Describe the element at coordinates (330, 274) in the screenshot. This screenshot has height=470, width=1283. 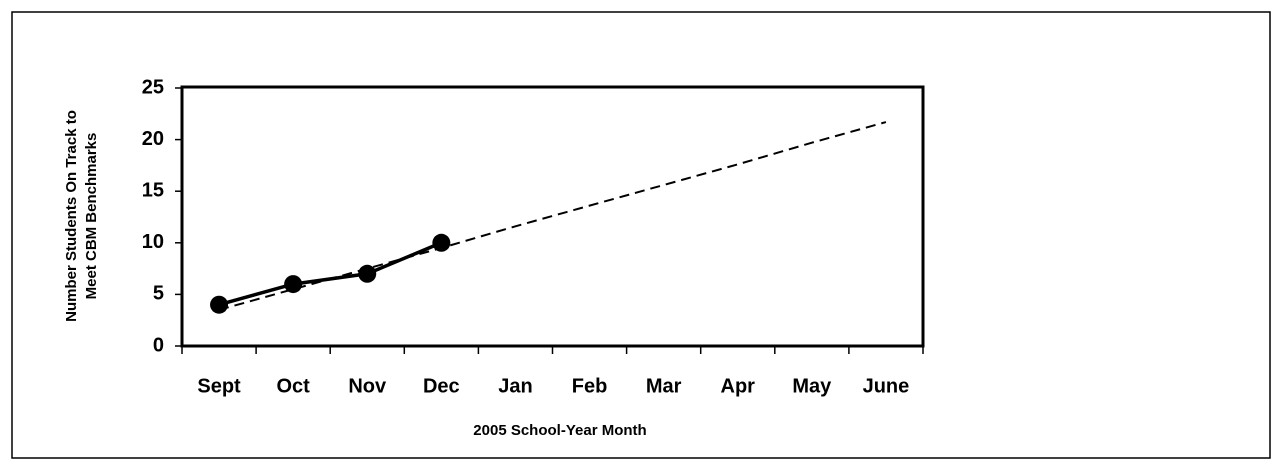
I see `data-line` at that location.